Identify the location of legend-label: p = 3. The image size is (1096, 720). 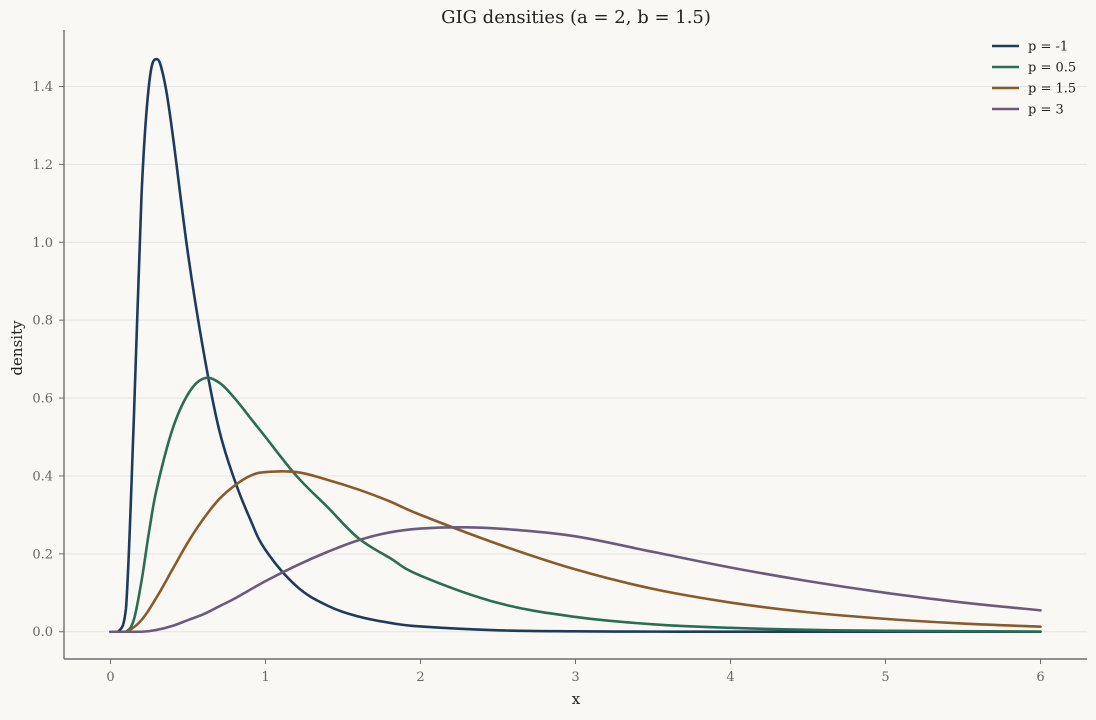
(1046, 110).